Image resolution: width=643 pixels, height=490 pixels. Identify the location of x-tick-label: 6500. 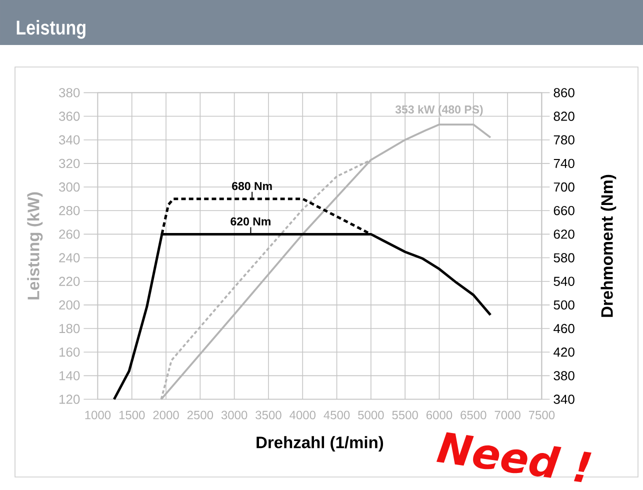
(473, 415).